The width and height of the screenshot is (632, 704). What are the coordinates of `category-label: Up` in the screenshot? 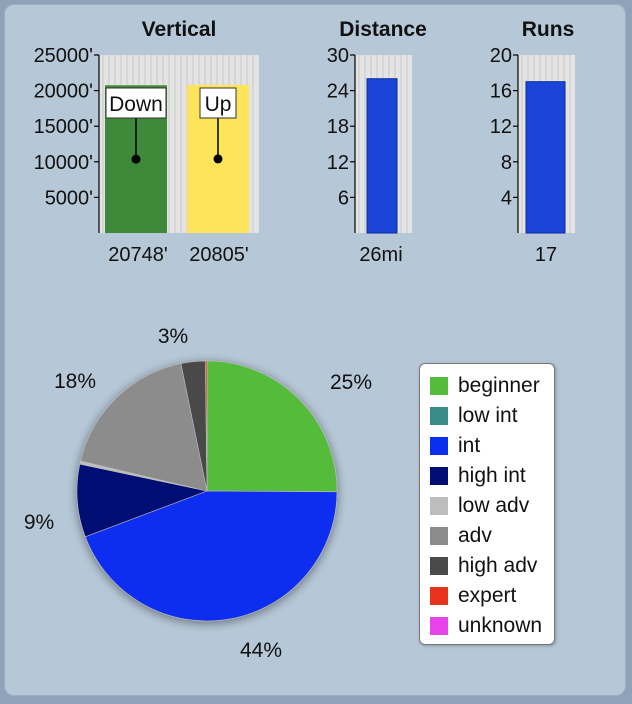 It's located at (218, 104).